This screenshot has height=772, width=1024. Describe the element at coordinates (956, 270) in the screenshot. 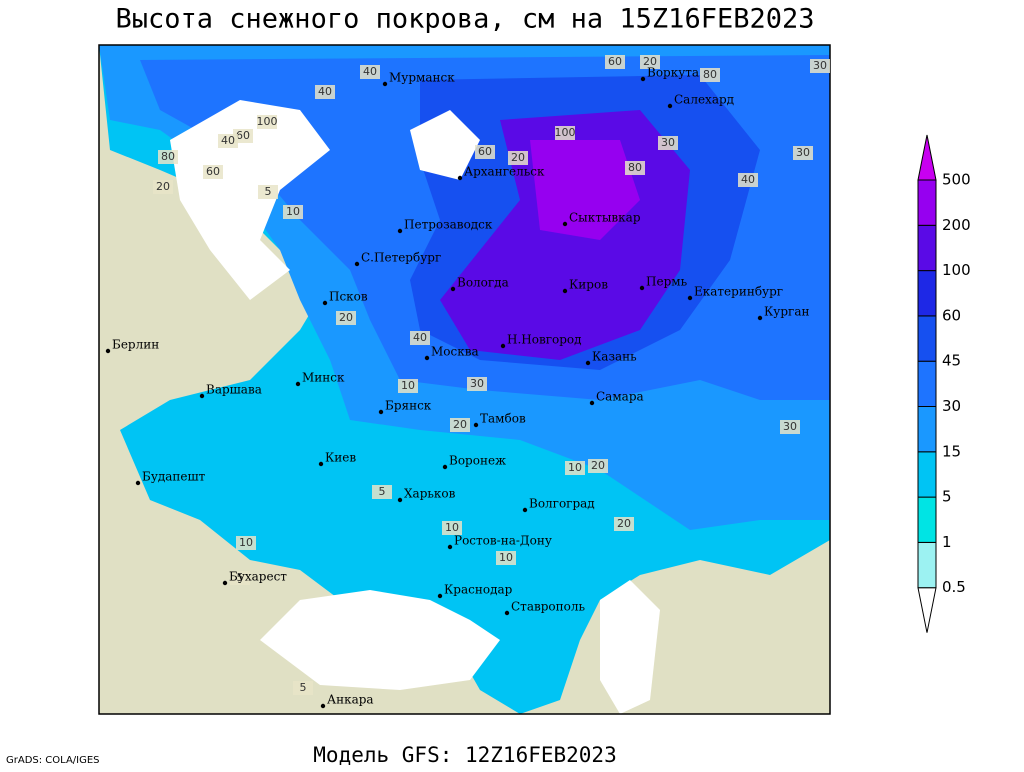

I see `legend-label: 100` at that location.